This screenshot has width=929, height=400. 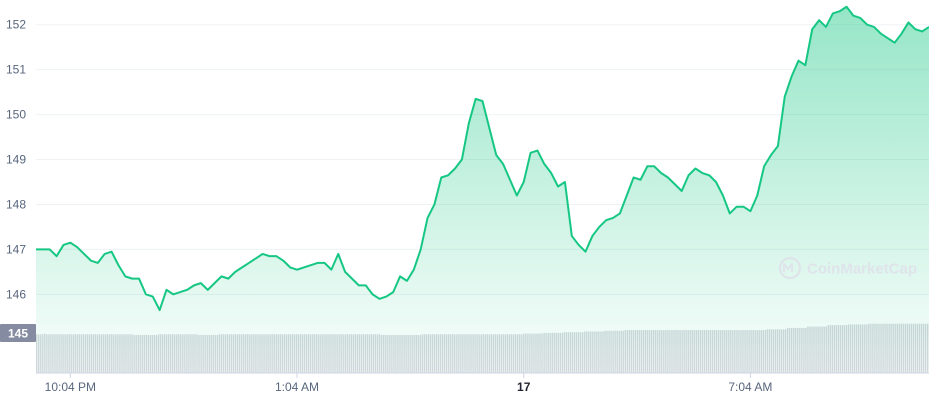 What do you see at coordinates (750, 387) in the screenshot?
I see `x-tick-label: 7:04 AM` at bounding box center [750, 387].